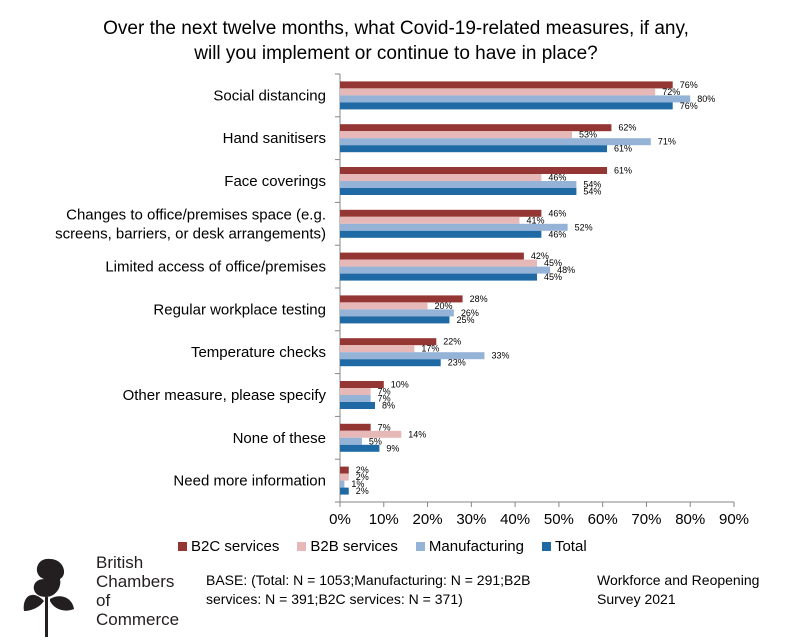  Describe the element at coordinates (515, 519) in the screenshot. I see `x-tick-label: 40%` at that location.